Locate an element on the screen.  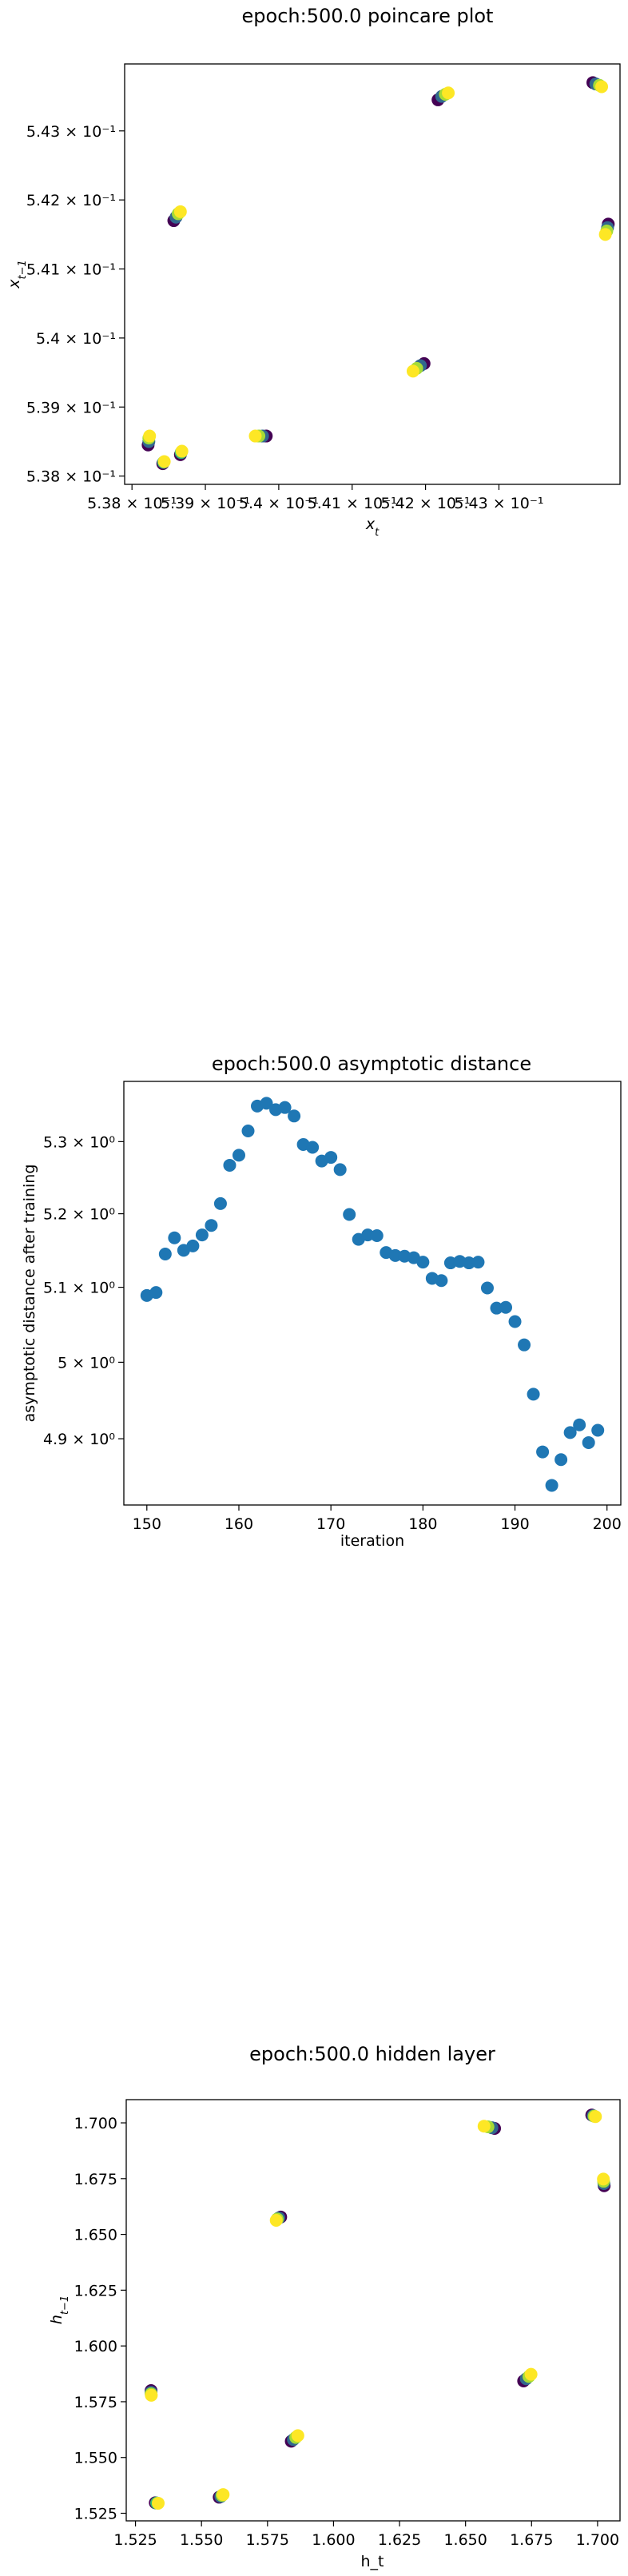
asymptotic-distance-title: epoch:500.0 asymptotic distance is located at coordinates (371, 1064).